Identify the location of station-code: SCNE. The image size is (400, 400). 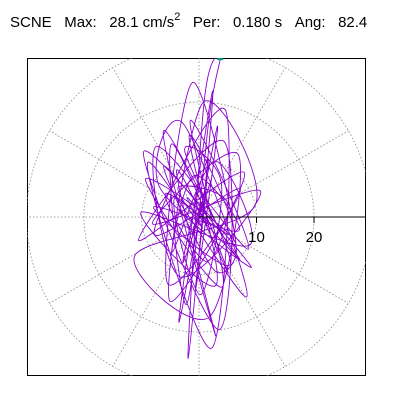
(31, 22).